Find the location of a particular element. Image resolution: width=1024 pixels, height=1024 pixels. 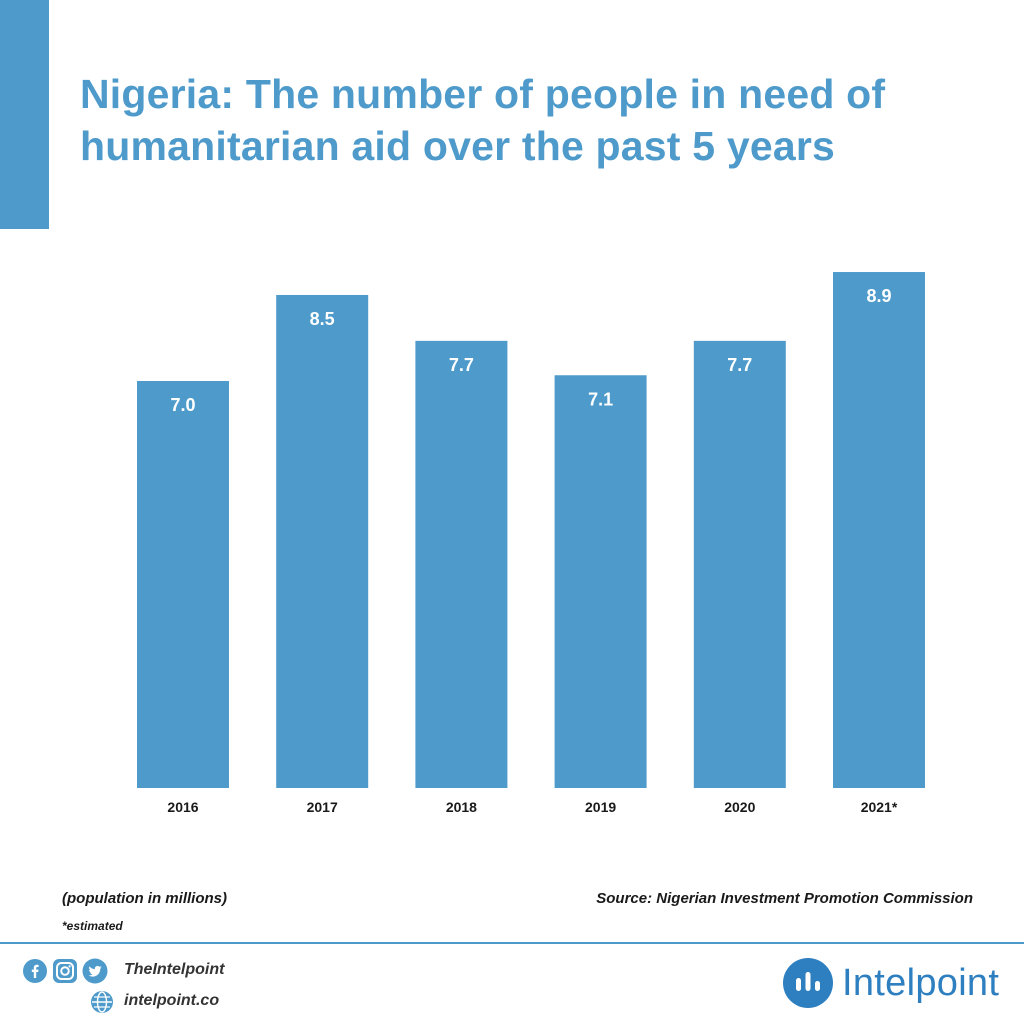

data-label-2020: 7.7 is located at coordinates (739, 365).